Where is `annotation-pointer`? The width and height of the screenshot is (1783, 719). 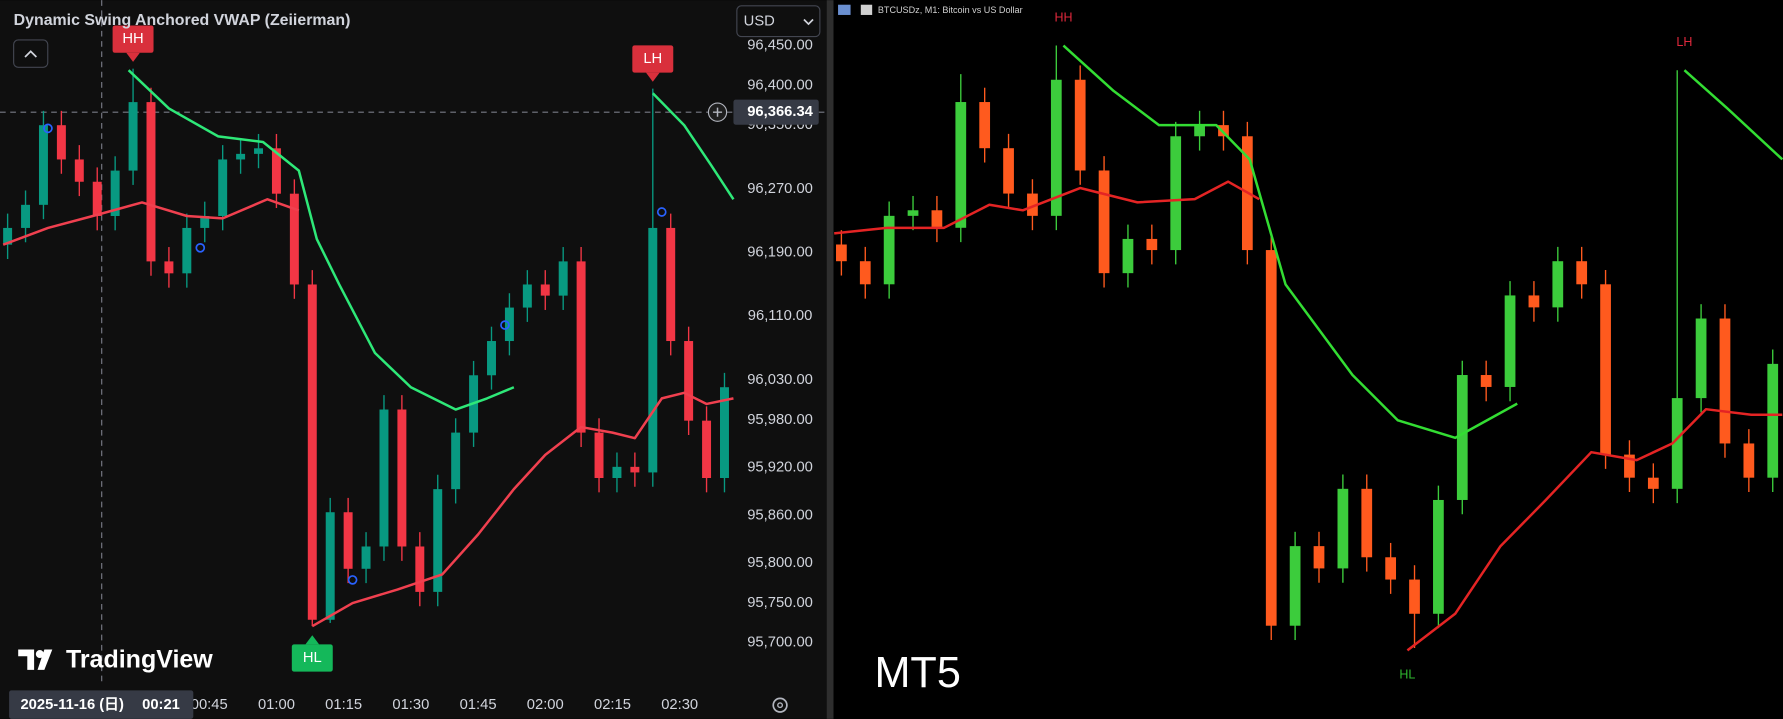
annotation-pointer is located at coordinates (652, 77).